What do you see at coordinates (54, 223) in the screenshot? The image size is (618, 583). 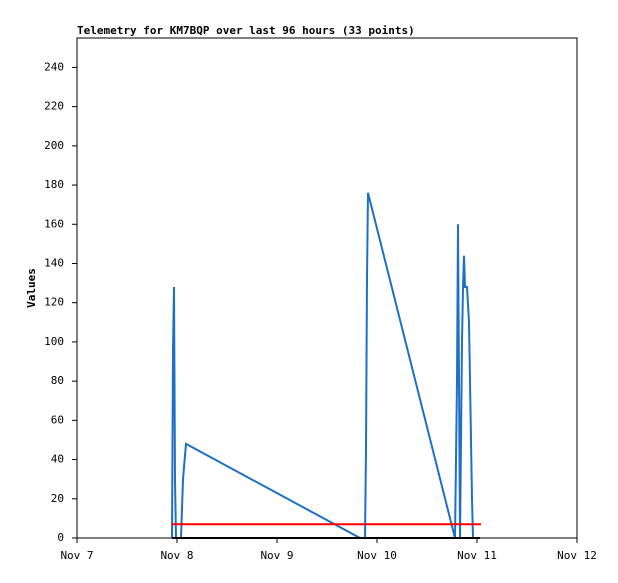 I see `y-tick-label: 160` at bounding box center [54, 223].